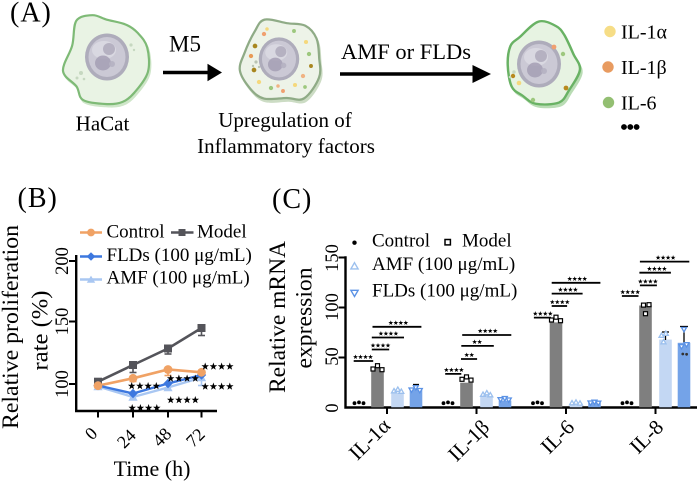 The height and width of the screenshot is (485, 700). Describe the element at coordinates (304, 318) in the screenshot. I see `svg-text: expression` at that location.